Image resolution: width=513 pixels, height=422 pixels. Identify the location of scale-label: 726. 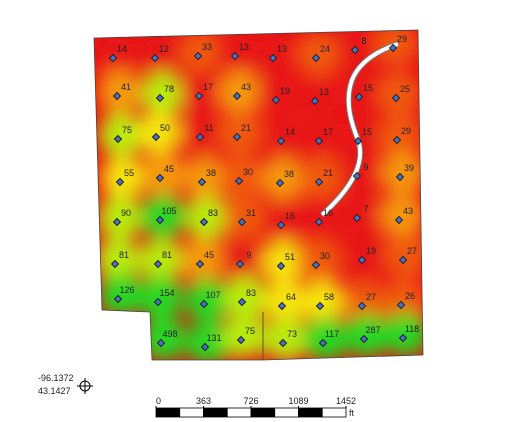
(250, 401).